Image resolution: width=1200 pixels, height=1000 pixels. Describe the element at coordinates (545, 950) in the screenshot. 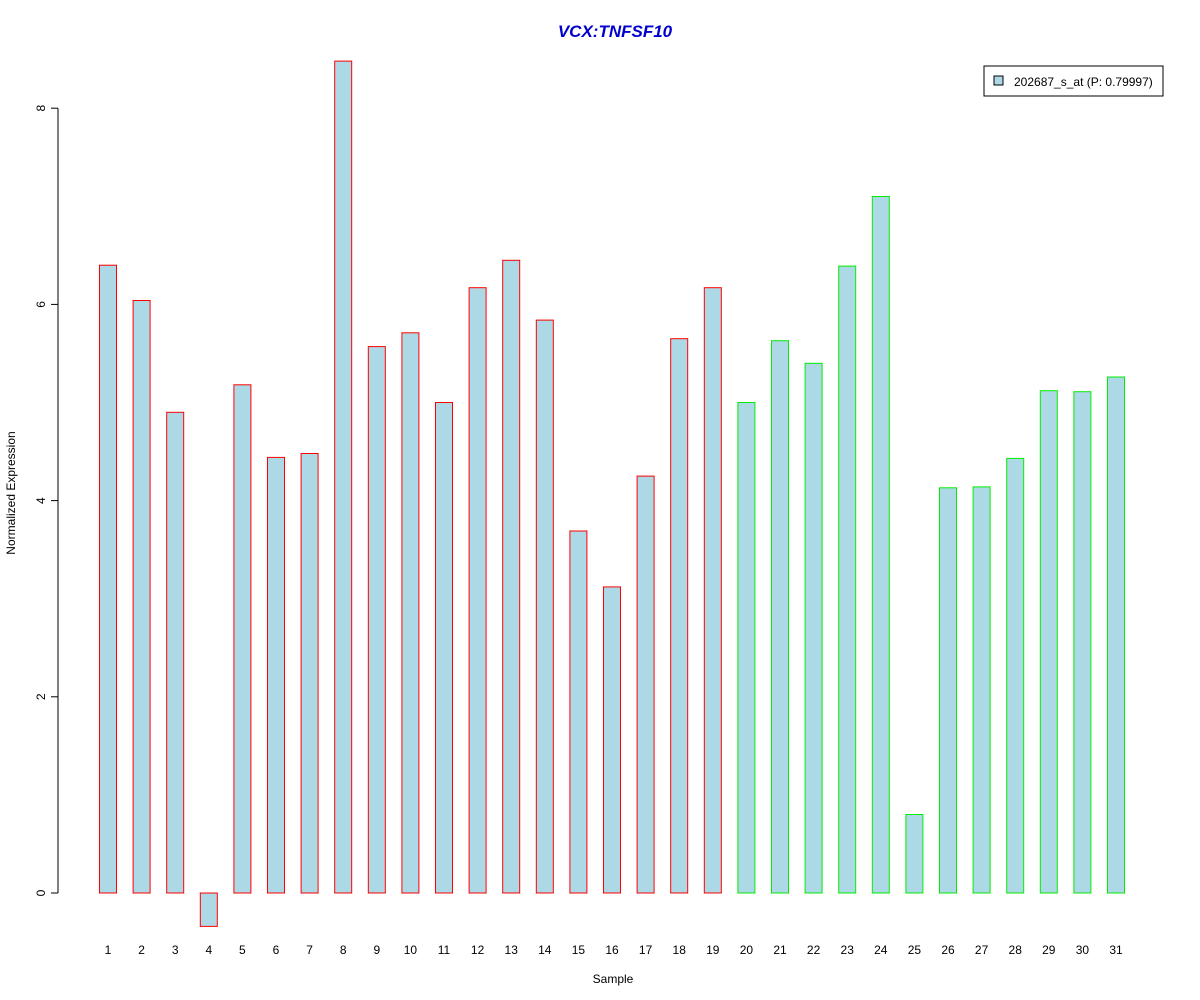

I see `x-tick-label: 14` at that location.